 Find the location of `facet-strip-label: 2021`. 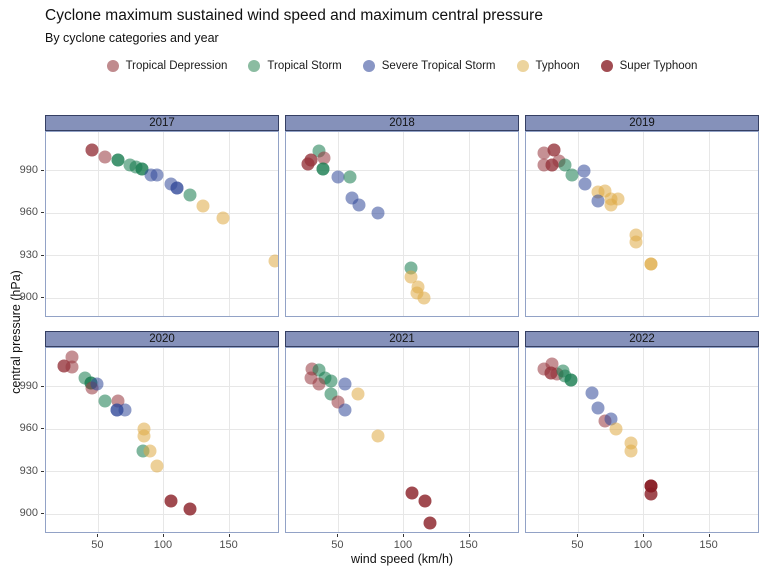

facet-strip-label: 2021 is located at coordinates (402, 339).